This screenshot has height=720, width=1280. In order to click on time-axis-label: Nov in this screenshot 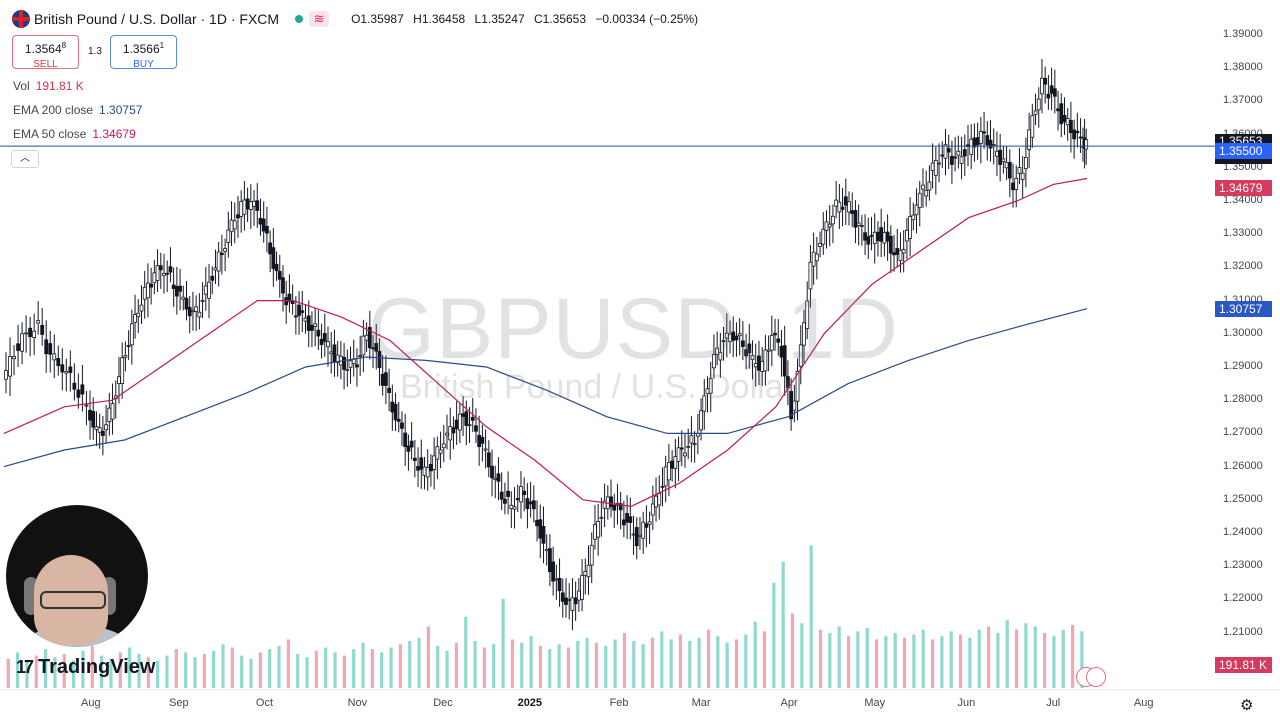, I will do `click(357, 703)`.